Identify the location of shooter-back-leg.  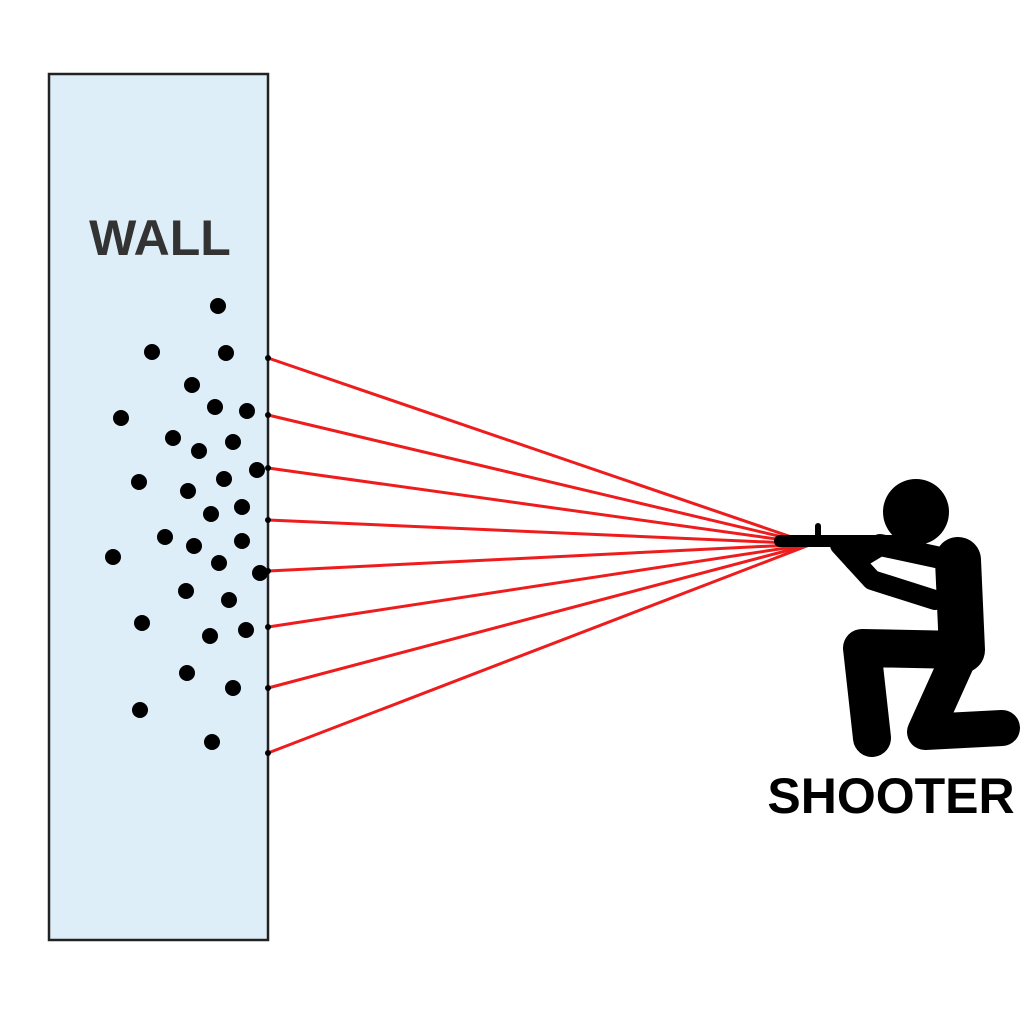
(963, 691).